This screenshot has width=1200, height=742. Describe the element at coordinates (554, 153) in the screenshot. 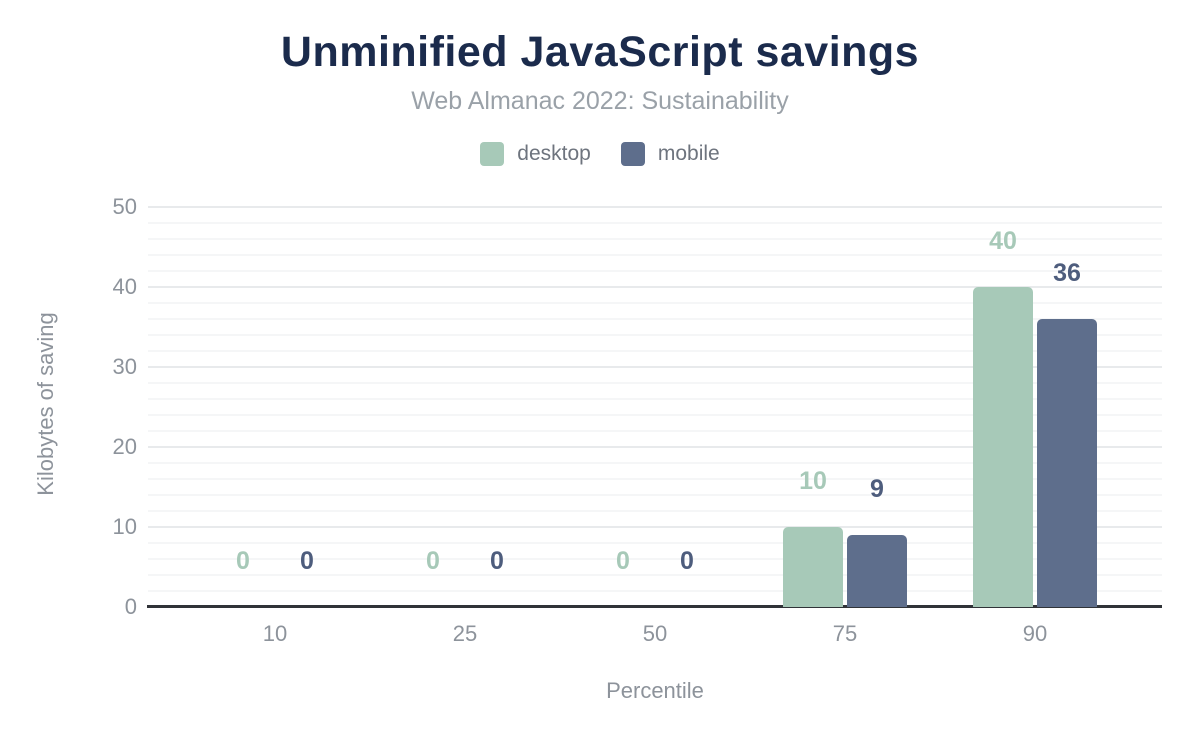

I see `legend-label-desktop: desktop` at that location.